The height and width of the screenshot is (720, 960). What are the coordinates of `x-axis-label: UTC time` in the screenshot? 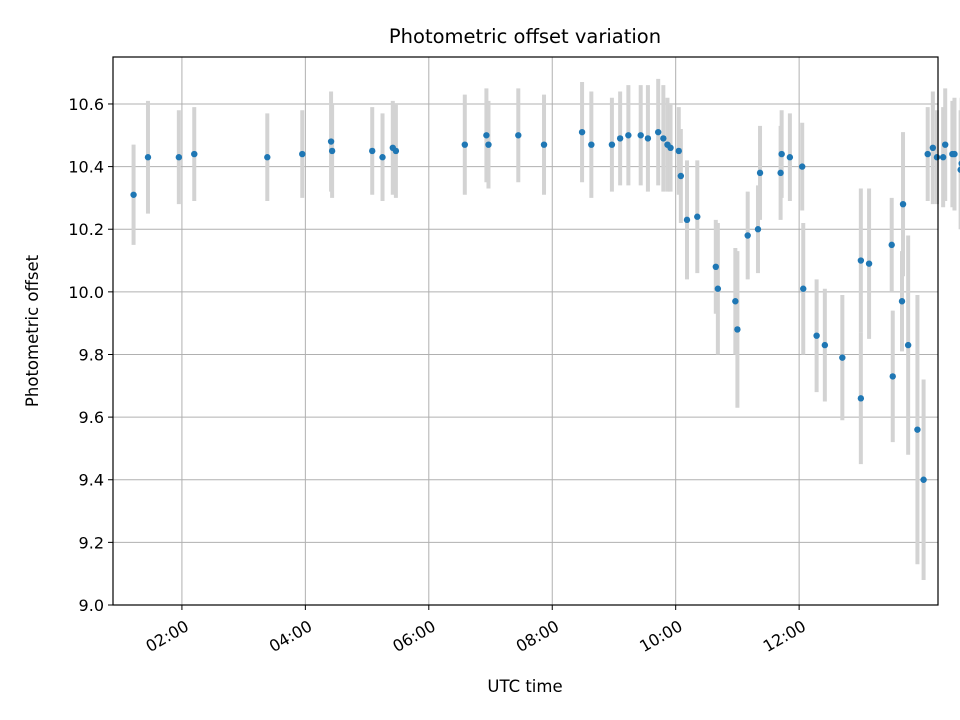 It's located at (524, 686).